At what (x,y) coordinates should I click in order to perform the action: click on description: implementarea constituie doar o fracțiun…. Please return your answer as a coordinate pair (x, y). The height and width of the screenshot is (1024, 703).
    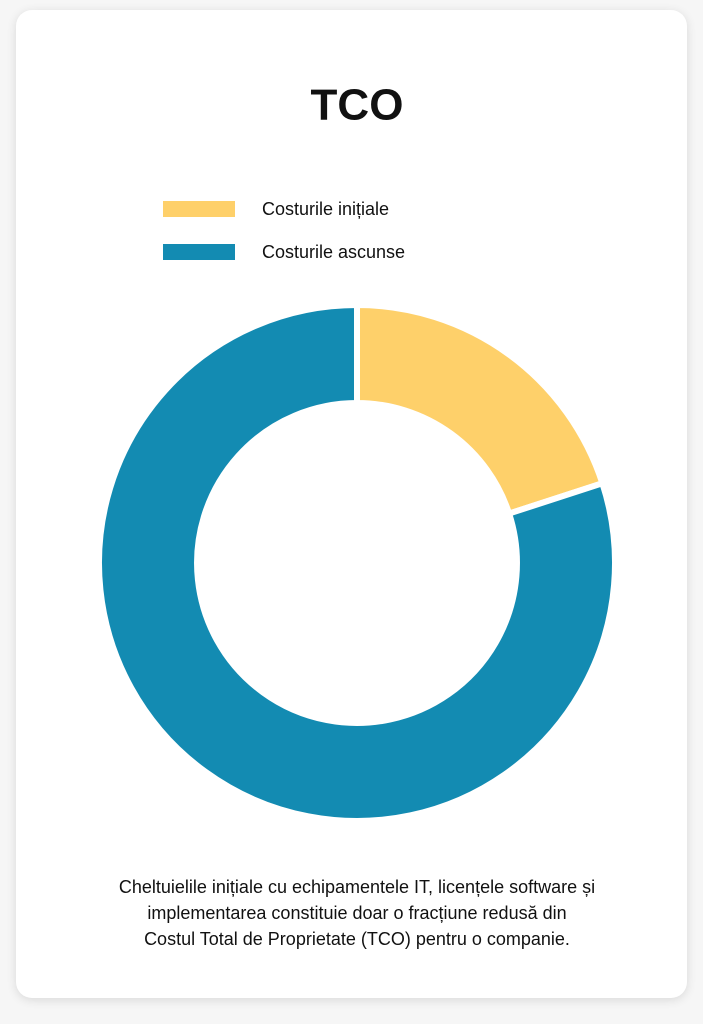
    Looking at the image, I should click on (356, 913).